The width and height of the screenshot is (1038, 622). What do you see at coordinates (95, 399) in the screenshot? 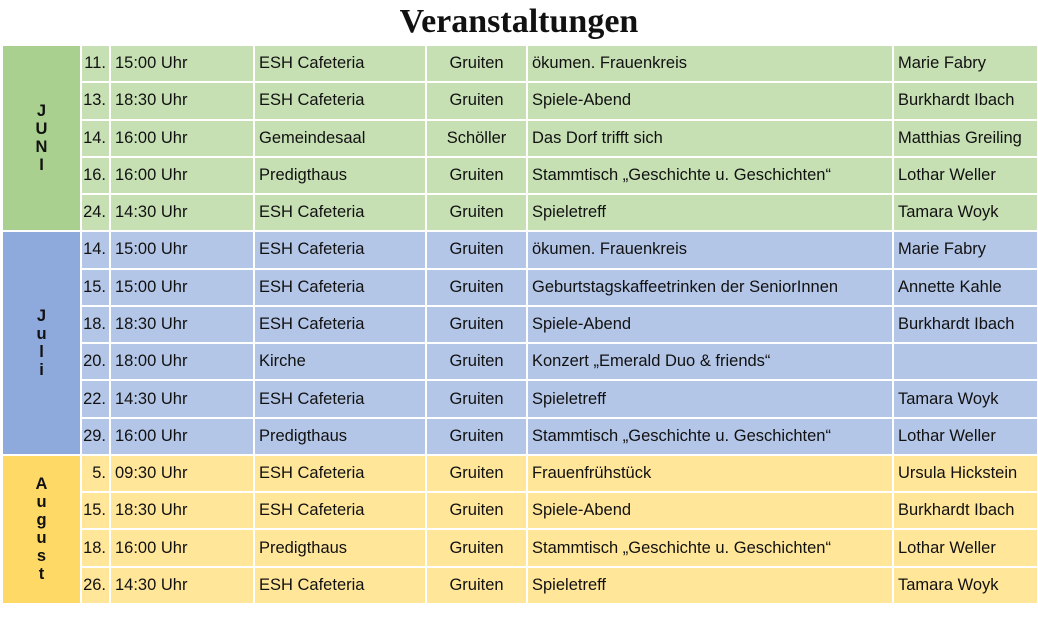
I see `day-cell: 22.` at bounding box center [95, 399].